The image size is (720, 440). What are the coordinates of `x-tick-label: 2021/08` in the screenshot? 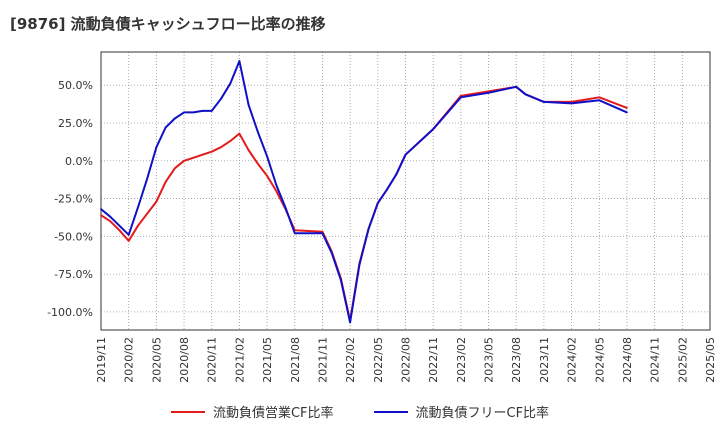 It's located at (295, 360).